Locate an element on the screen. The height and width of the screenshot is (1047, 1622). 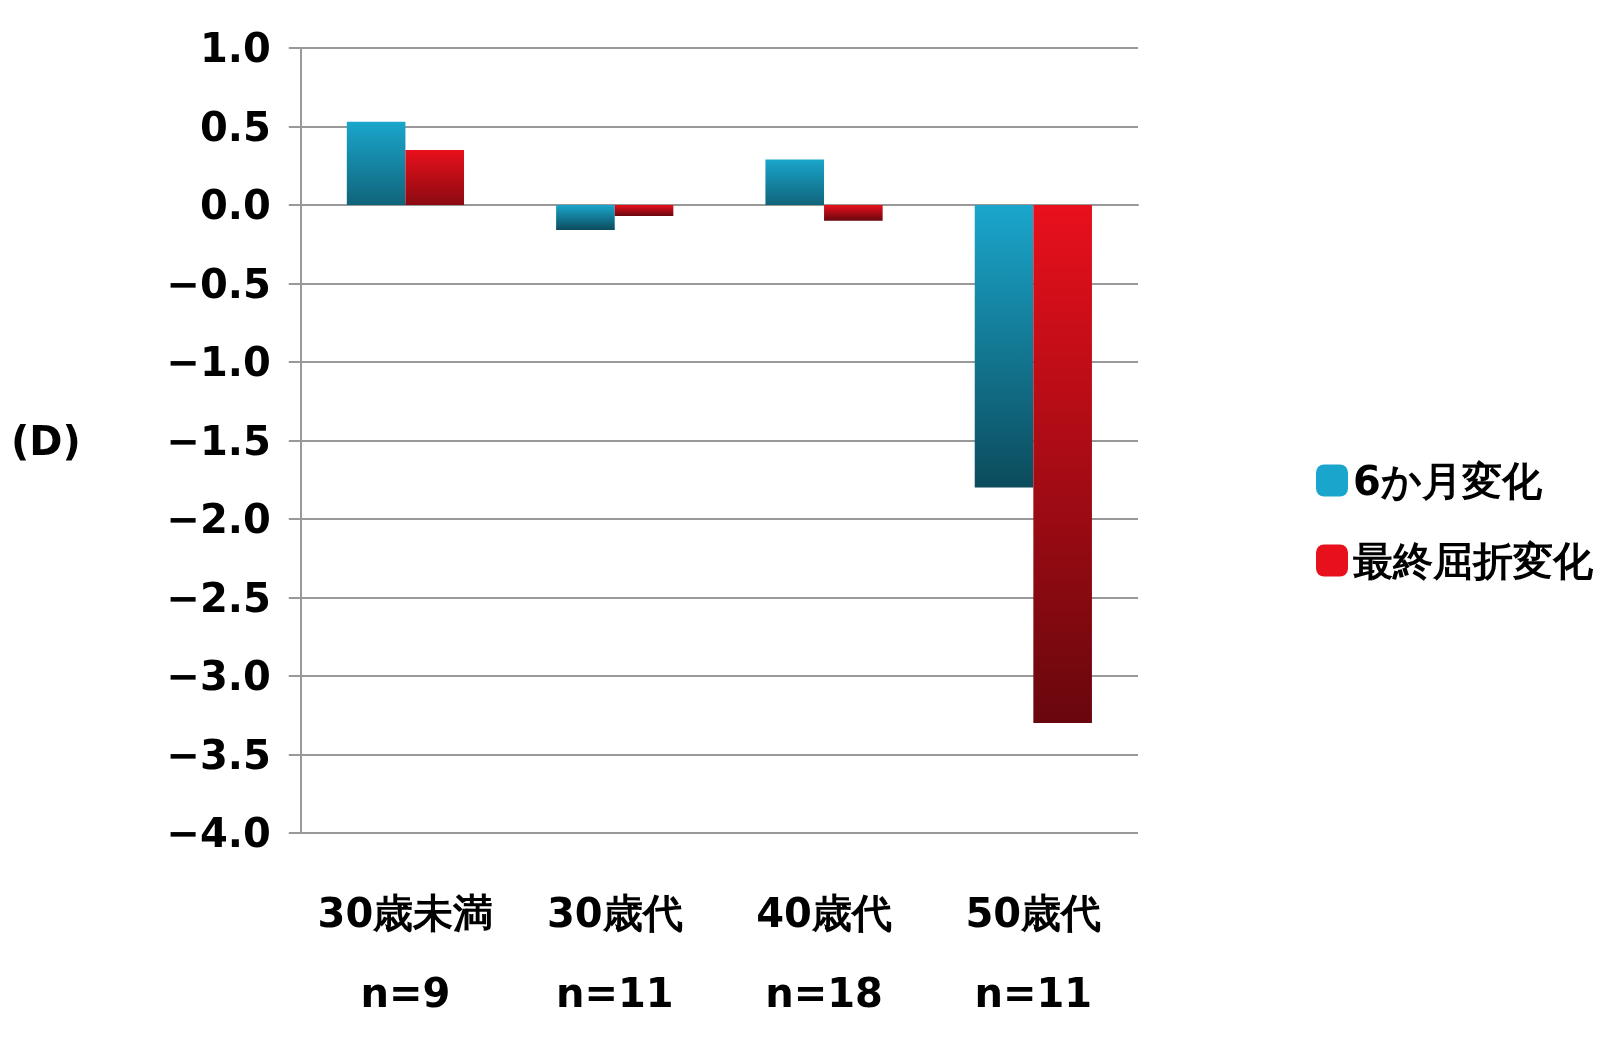
y-tick-label: −4.0 is located at coordinates (218, 833).